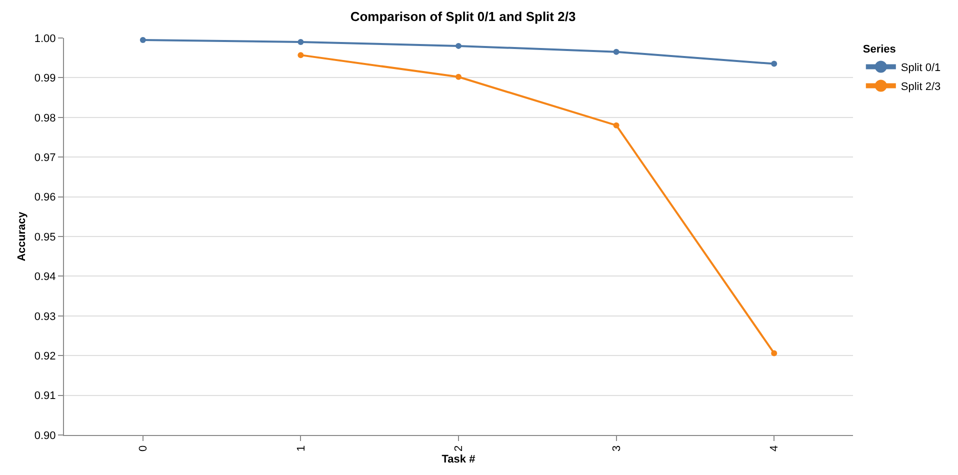  What do you see at coordinates (45, 436) in the screenshot?
I see `y-tick-label: 0.90` at bounding box center [45, 436].